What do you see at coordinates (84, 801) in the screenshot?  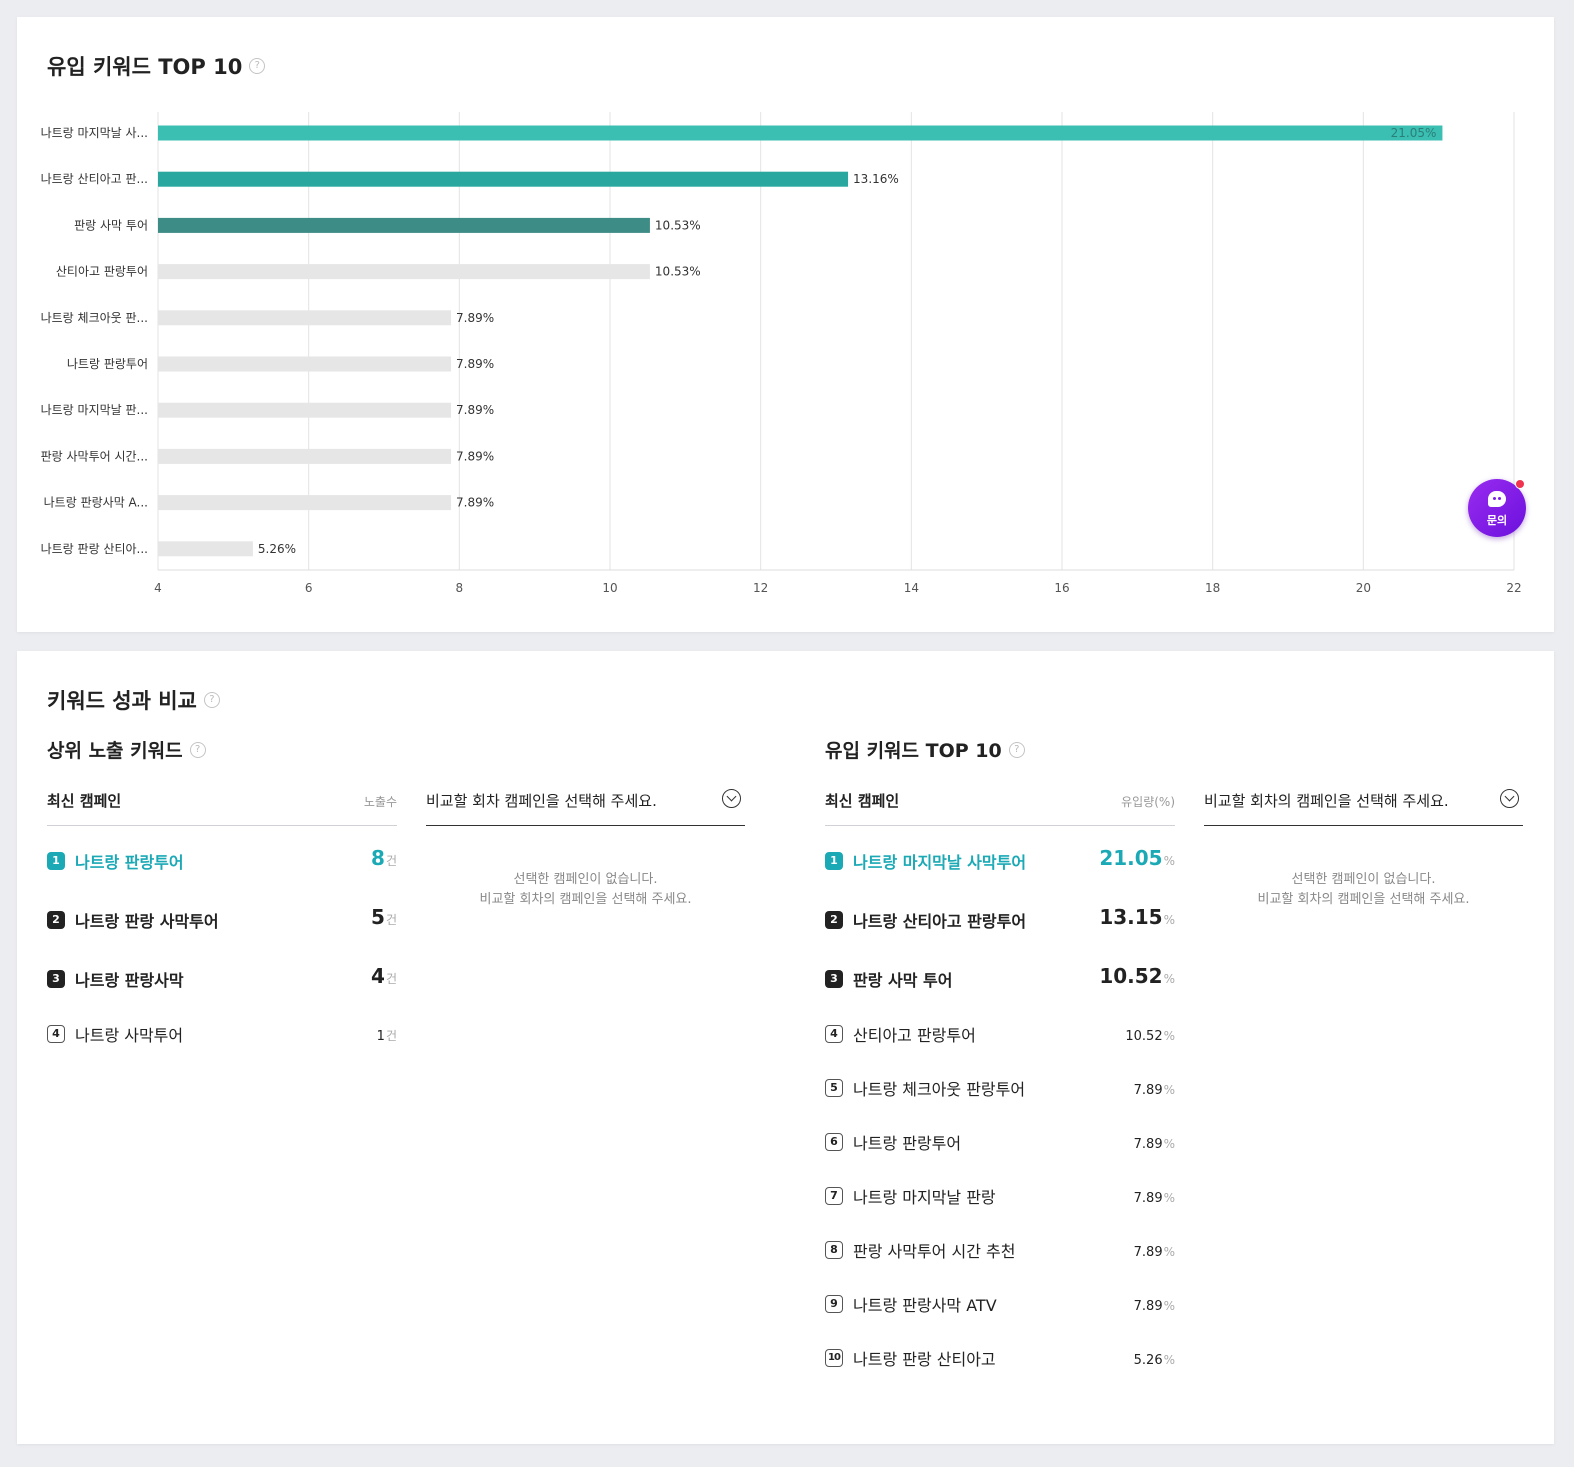 I see `latest-campaign-label: 최신 캠페인` at bounding box center [84, 801].